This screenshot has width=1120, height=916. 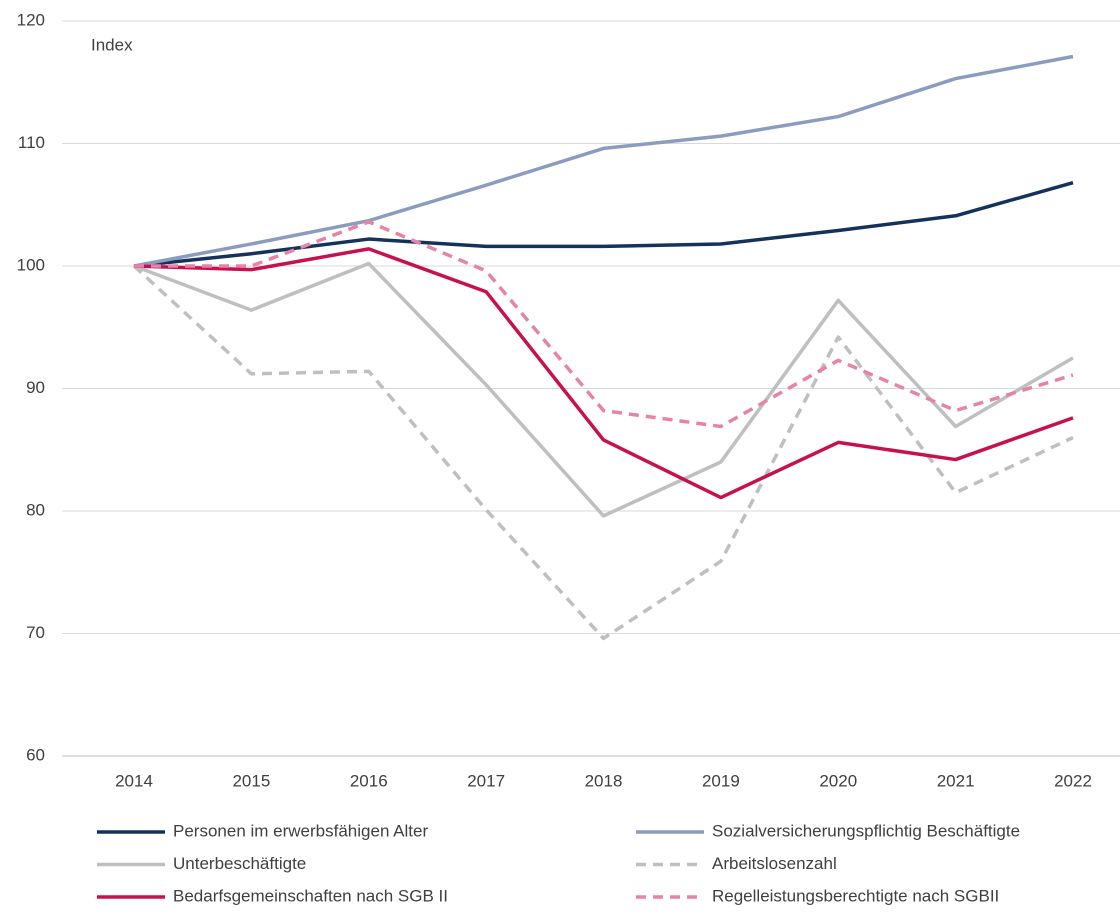 I want to click on y-tick-label: 120, so click(x=31, y=19).